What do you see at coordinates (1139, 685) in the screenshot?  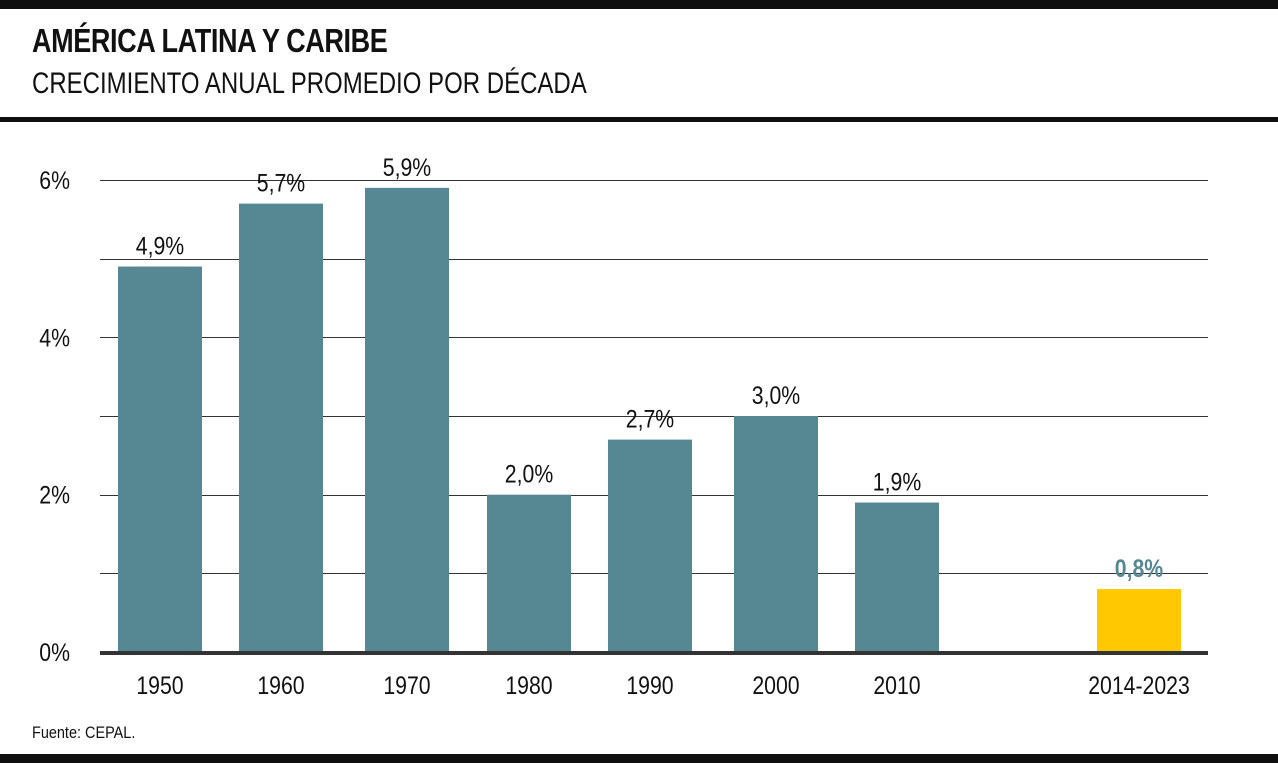 I see `x-tick-label: 2014-2023` at bounding box center [1139, 685].